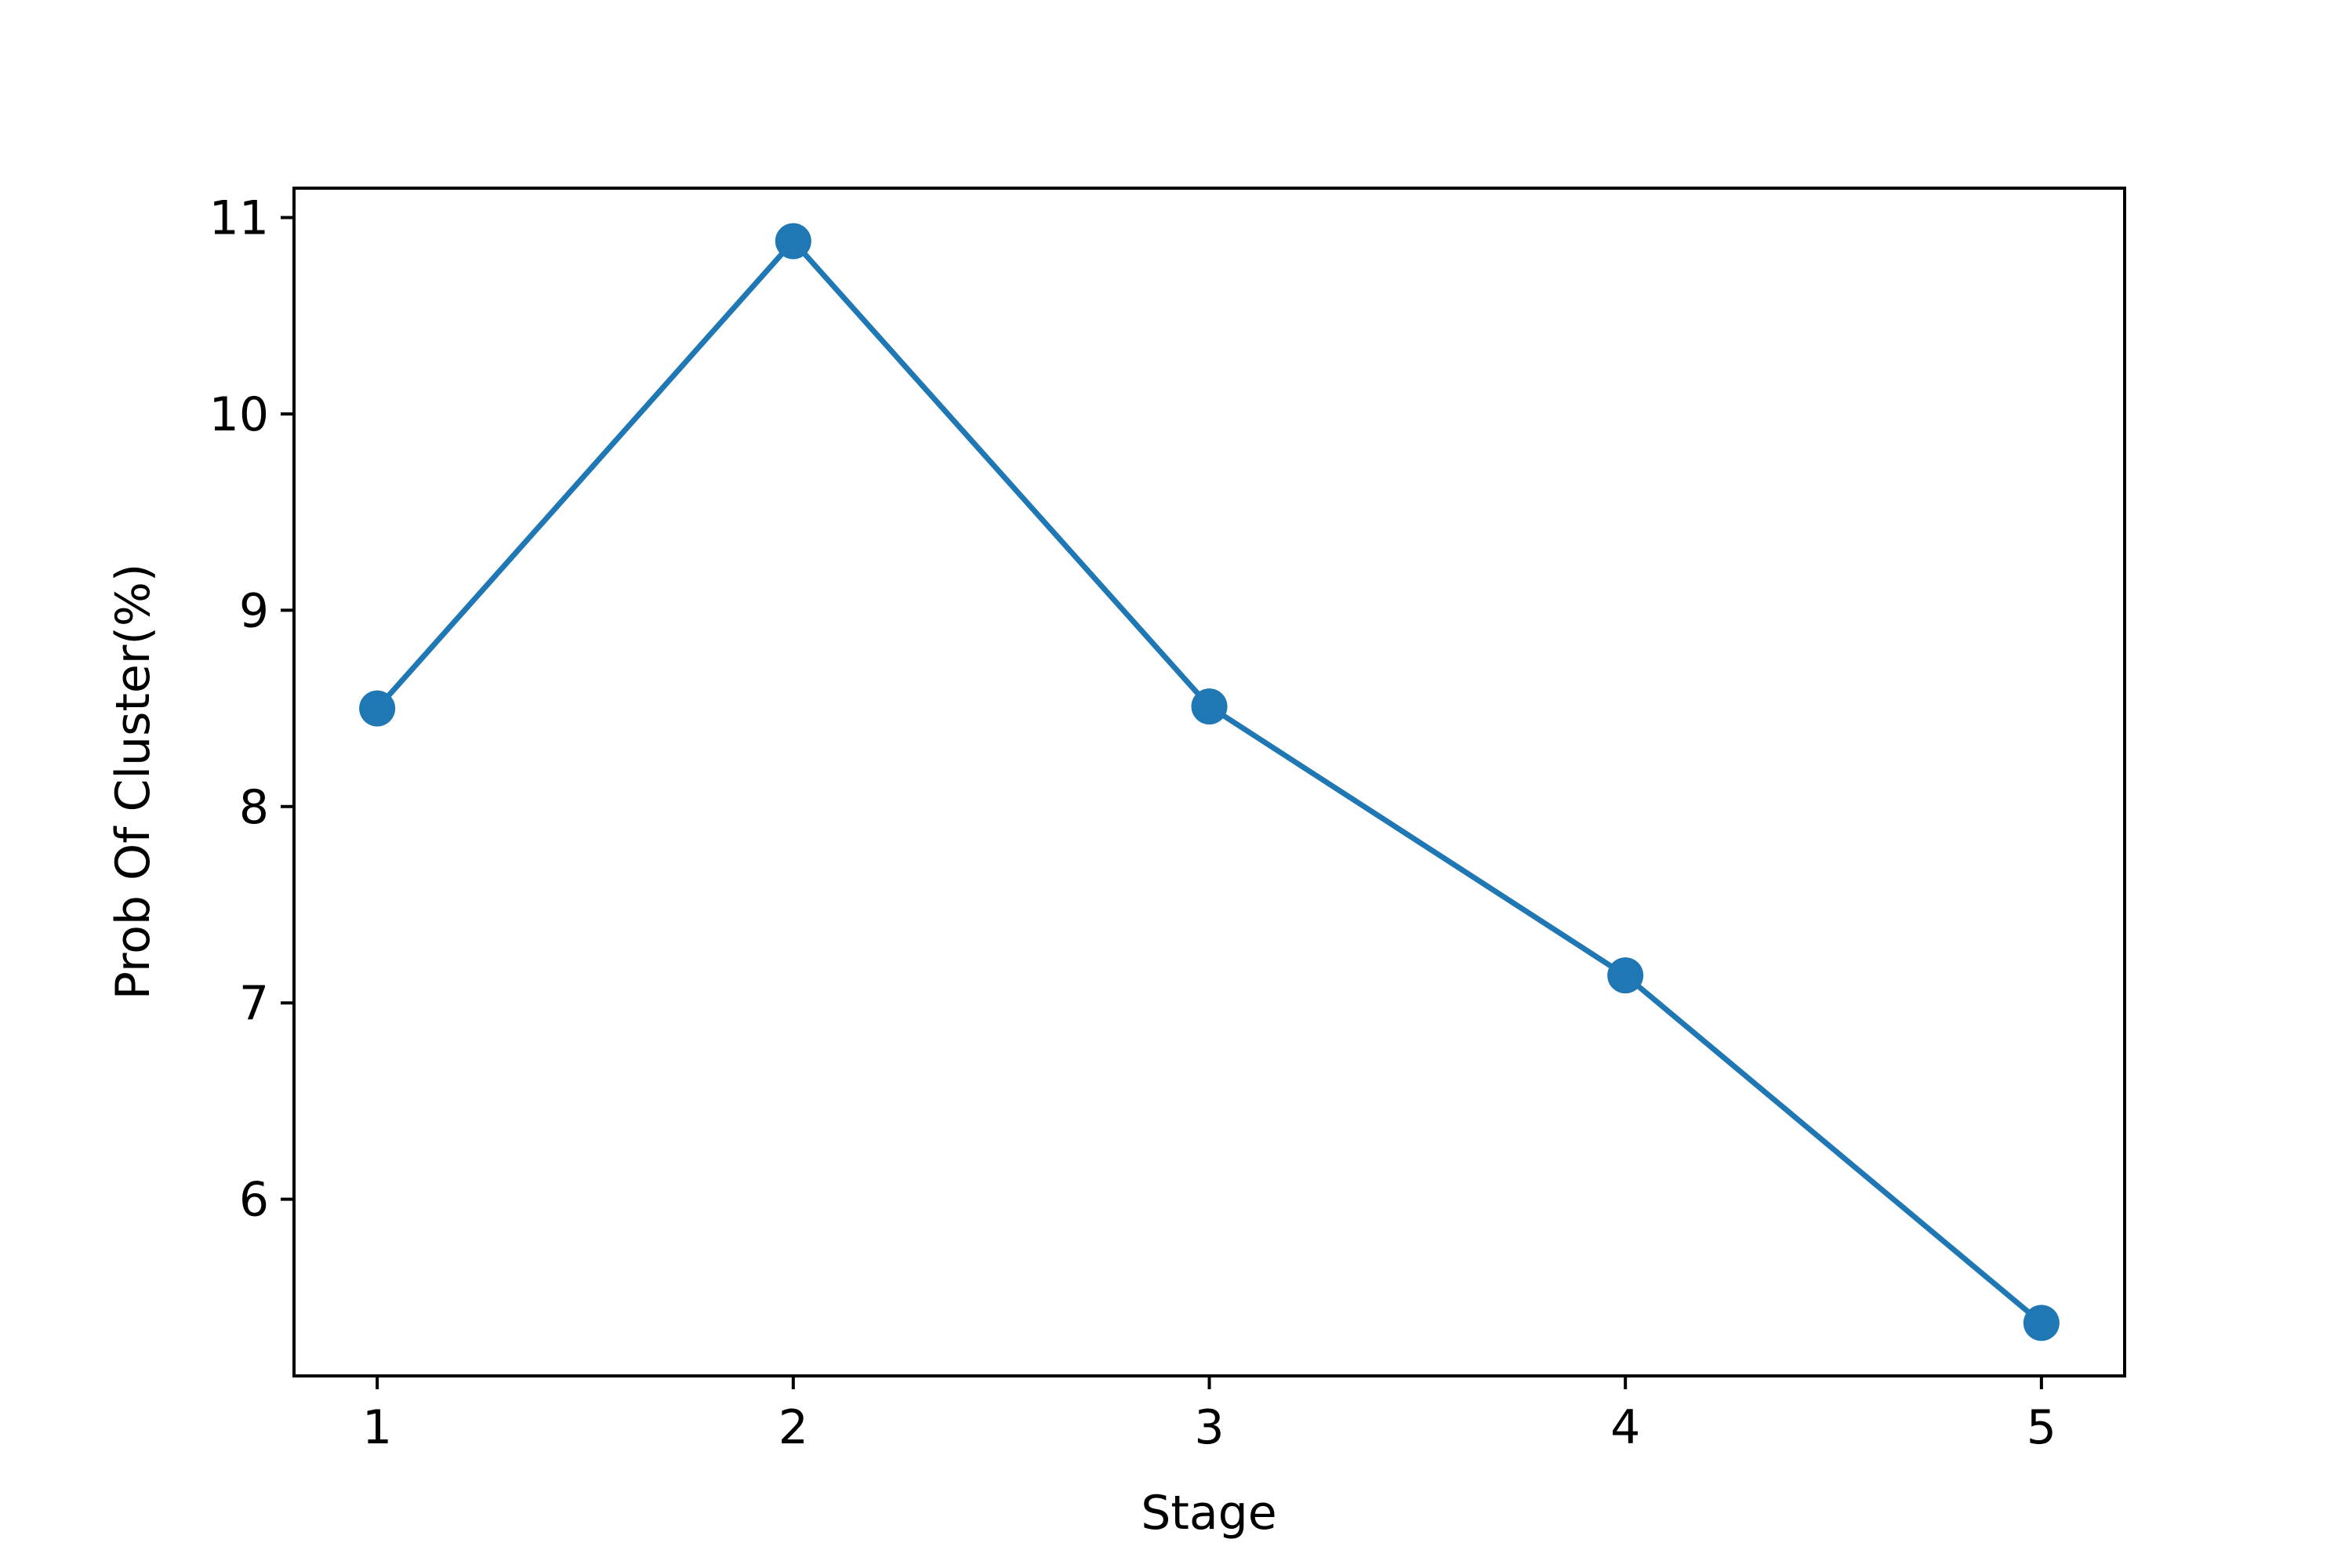  Describe the element at coordinates (254, 1003) in the screenshot. I see `y-tick-label: 7` at that location.